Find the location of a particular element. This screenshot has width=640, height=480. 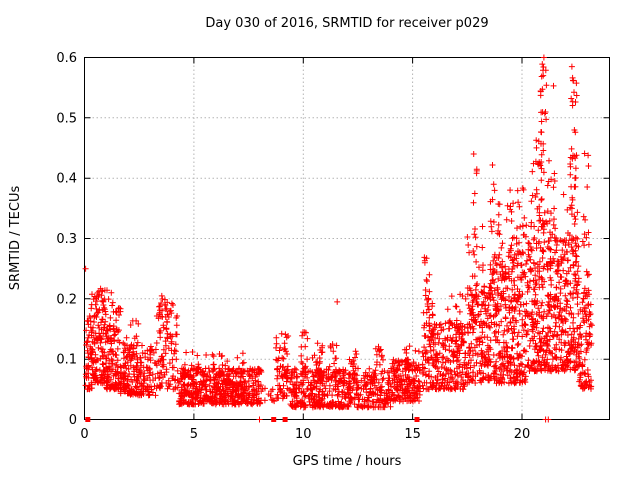

y-tick-label: 0.1 is located at coordinates (66, 360).